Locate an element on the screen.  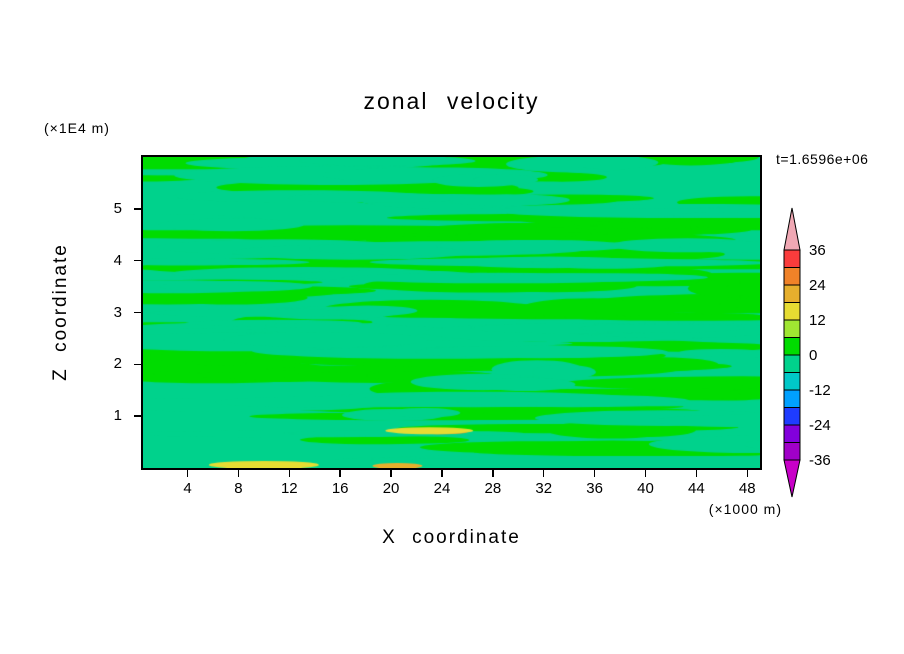
x-tick-label: 40 is located at coordinates (645, 488).